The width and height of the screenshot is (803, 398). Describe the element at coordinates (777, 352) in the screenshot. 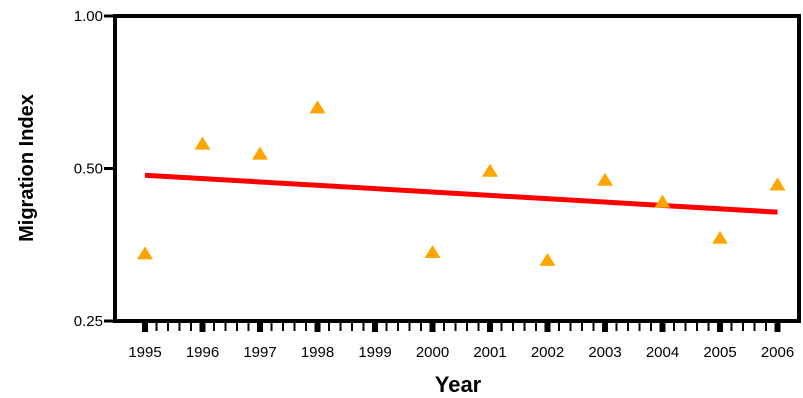

I see `x-tick-label: 2006` at that location.